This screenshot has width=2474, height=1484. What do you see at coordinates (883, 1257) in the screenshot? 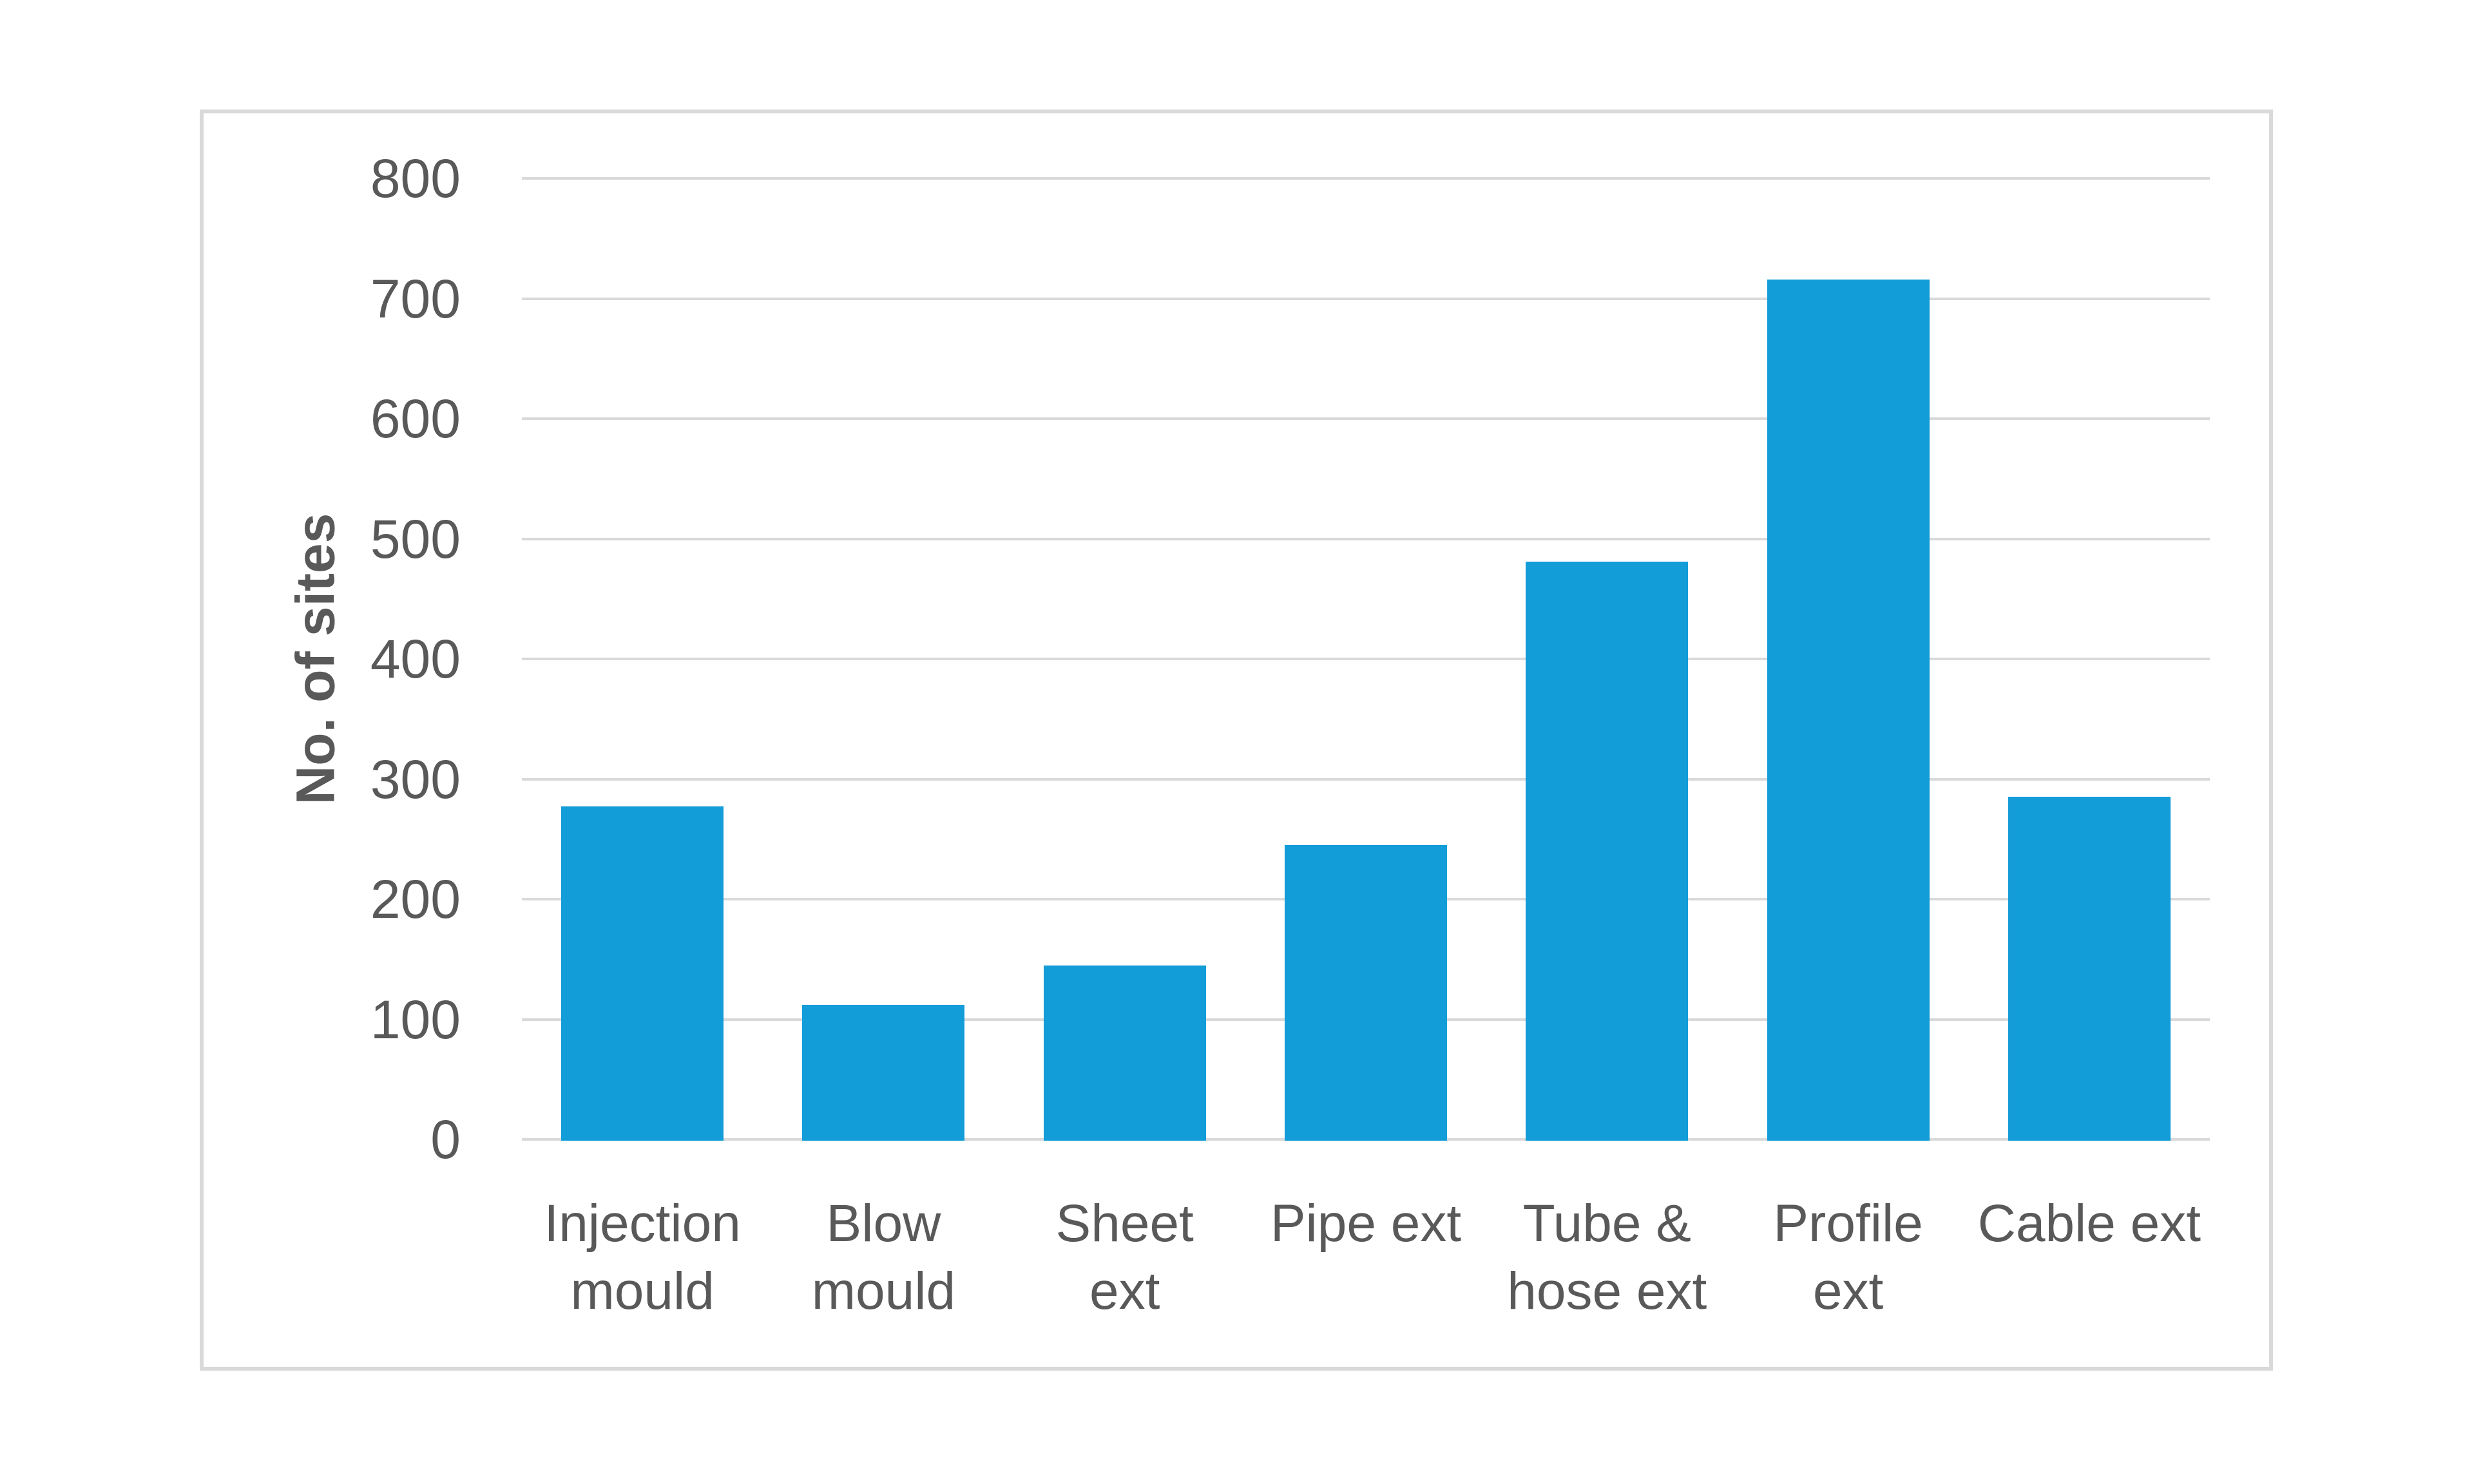
I see `x-category-label: Blow mould` at bounding box center [883, 1257].